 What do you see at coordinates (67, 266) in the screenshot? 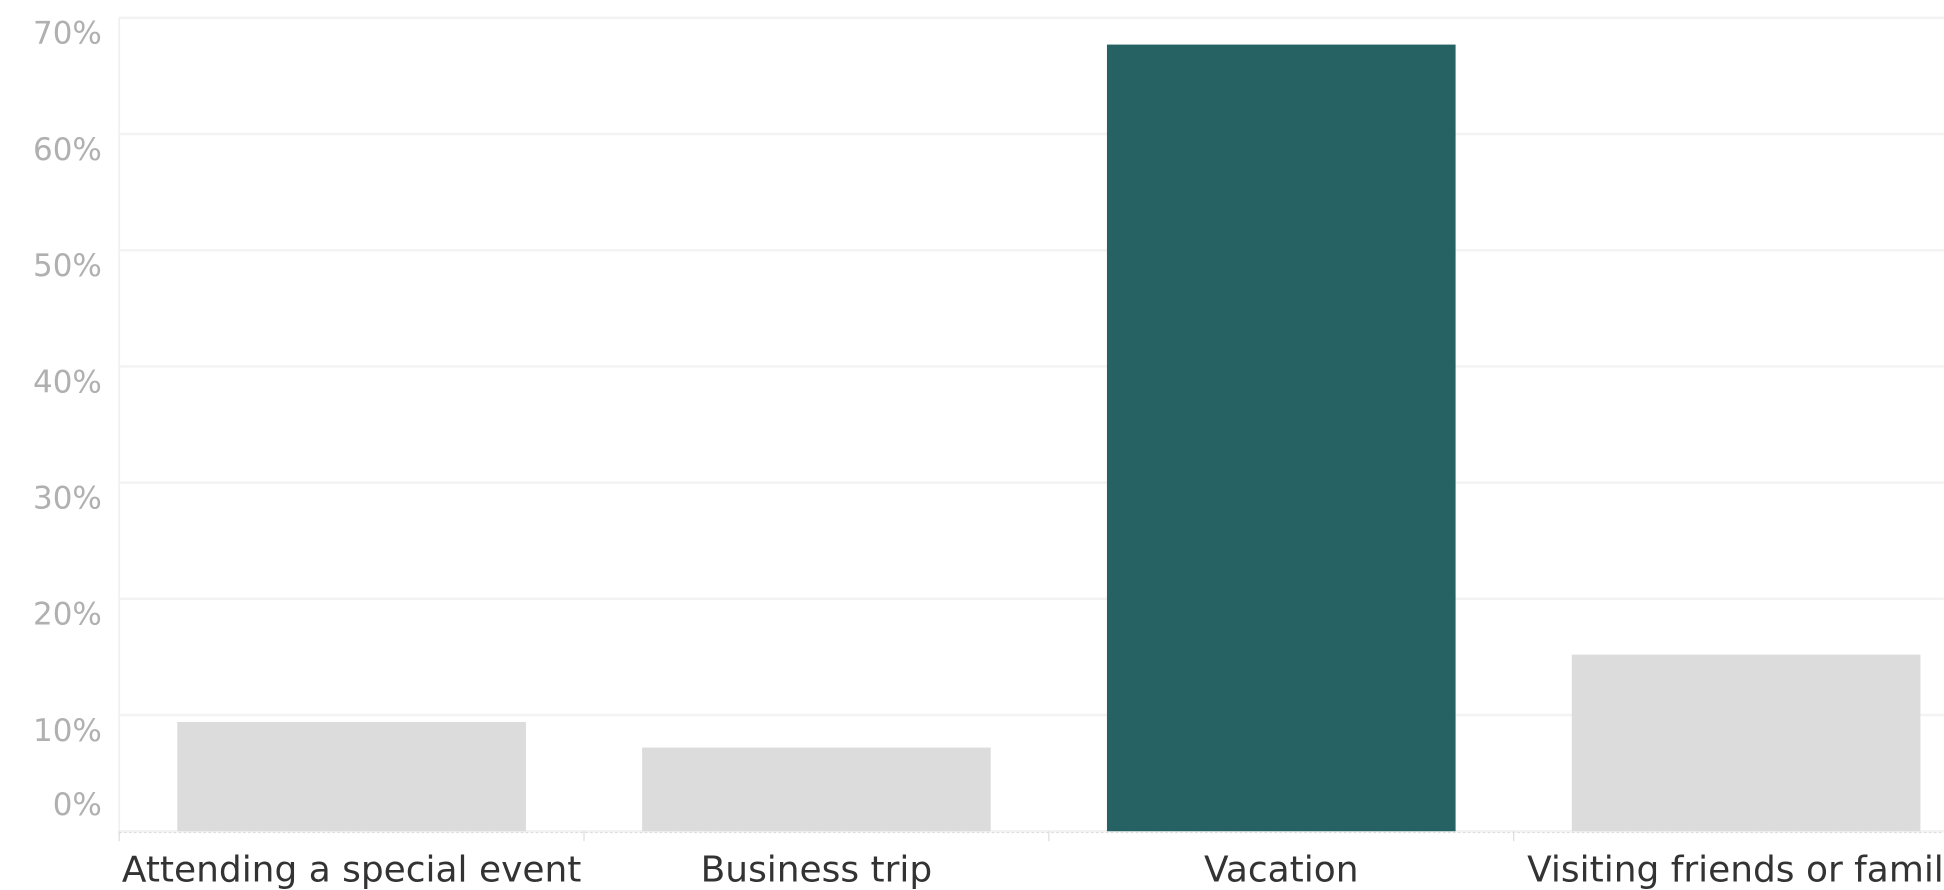
I see `y-tick-label: 50%` at bounding box center [67, 266].